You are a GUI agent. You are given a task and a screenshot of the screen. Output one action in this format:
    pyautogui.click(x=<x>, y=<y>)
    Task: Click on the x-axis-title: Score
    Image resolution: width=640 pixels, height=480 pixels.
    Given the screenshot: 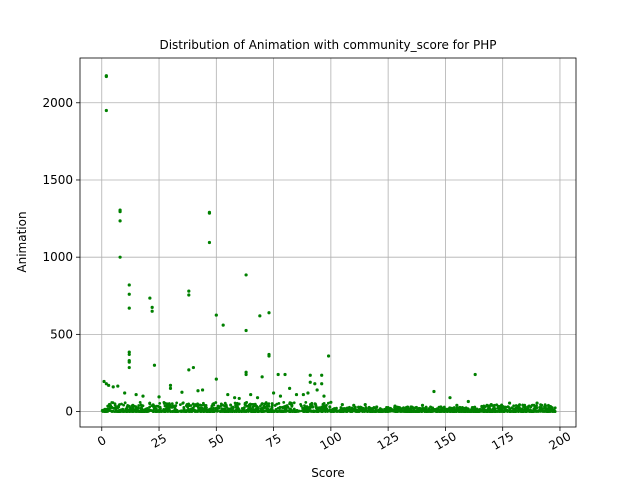 What is the action you would take?
    pyautogui.click(x=328, y=473)
    